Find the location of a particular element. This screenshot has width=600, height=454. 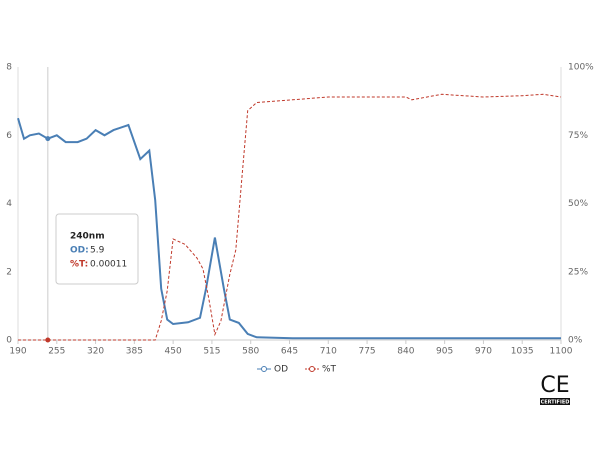

x-tick-label: 775 is located at coordinates (366, 352).